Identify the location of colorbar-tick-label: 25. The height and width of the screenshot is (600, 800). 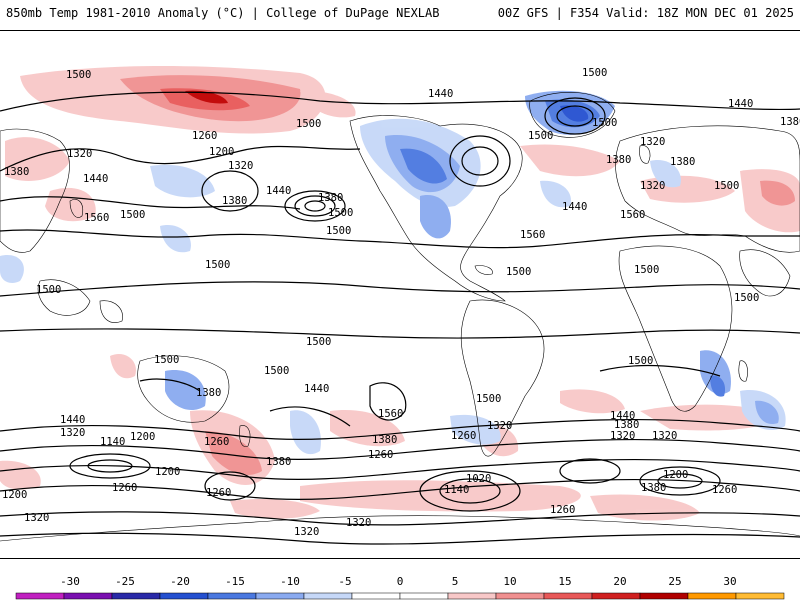
(674, 581).